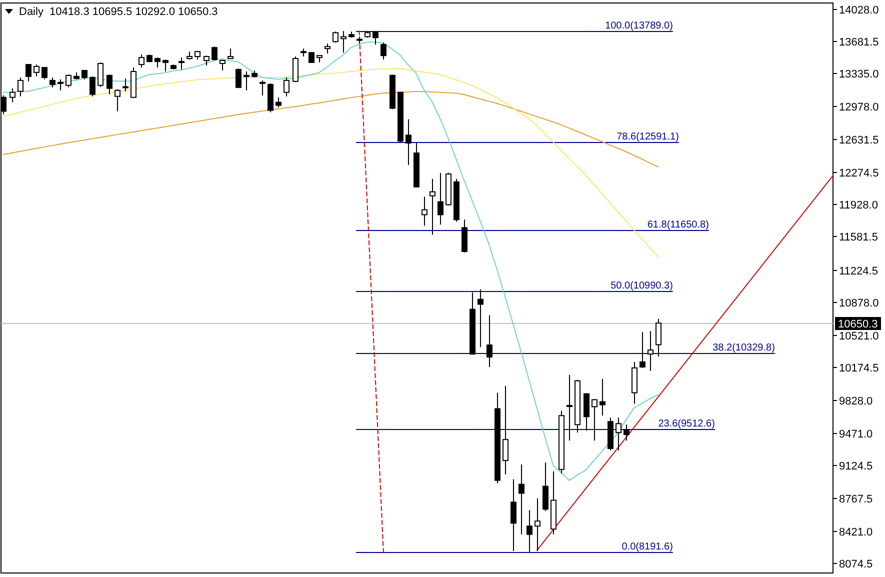  What do you see at coordinates (859, 336) in the screenshot?
I see `y-tick-label: 10521.0` at bounding box center [859, 336].